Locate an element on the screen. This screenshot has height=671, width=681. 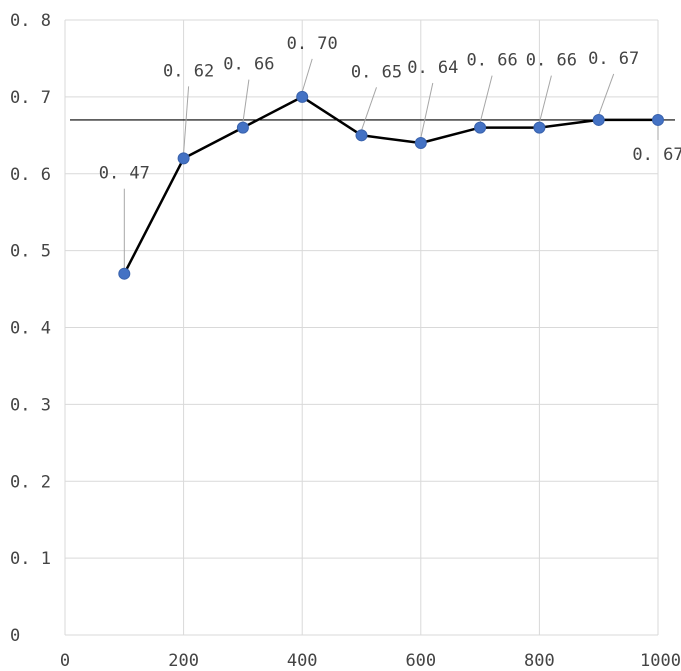
y-tick-label: 0. 8 is located at coordinates (30, 21).